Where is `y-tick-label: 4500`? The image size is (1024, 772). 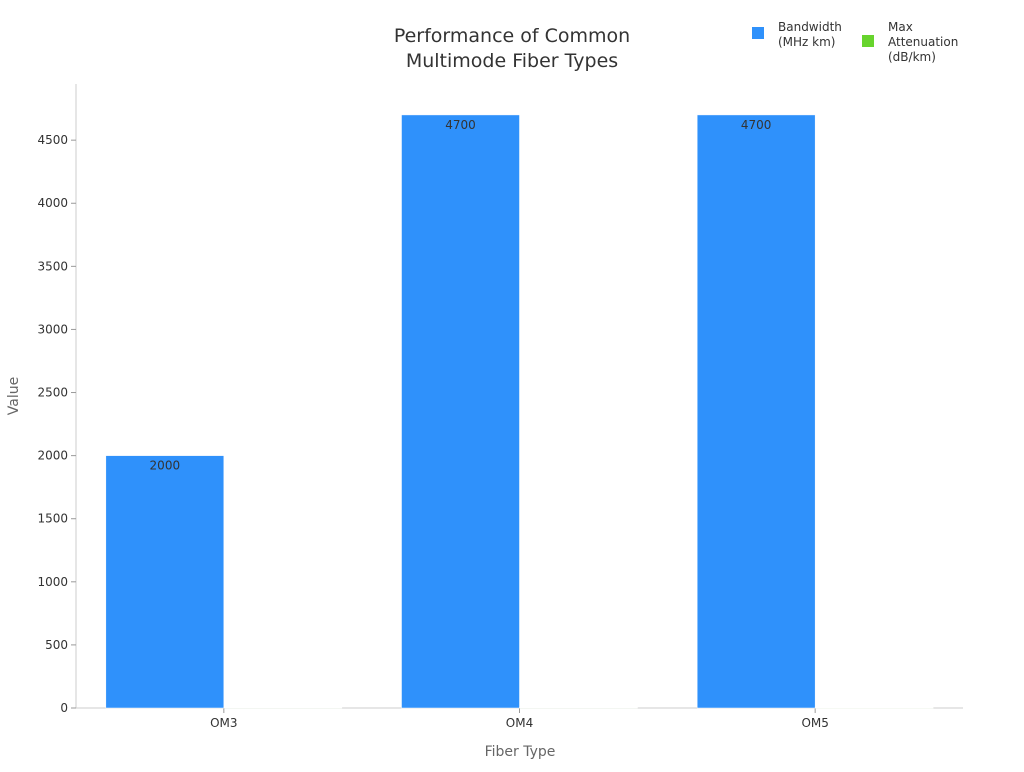
y-tick-label: 4500 is located at coordinates (52, 140).